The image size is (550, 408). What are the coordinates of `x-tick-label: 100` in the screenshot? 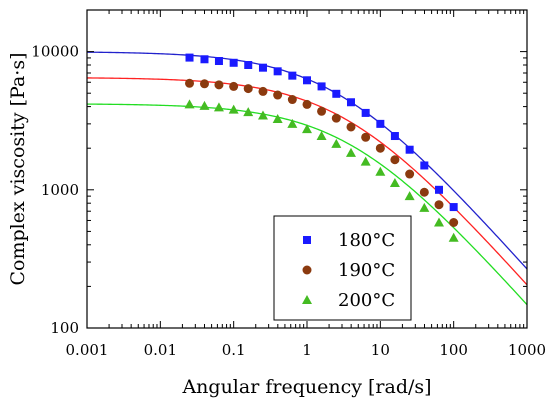 It's located at (453, 350).